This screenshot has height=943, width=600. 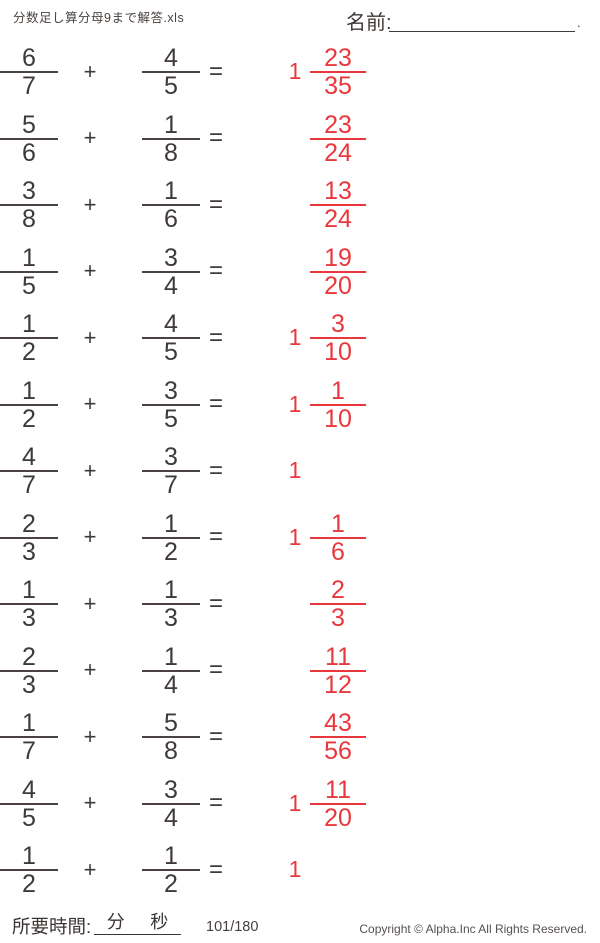 I want to click on addend1-fraction: 3 8, so click(x=29, y=204).